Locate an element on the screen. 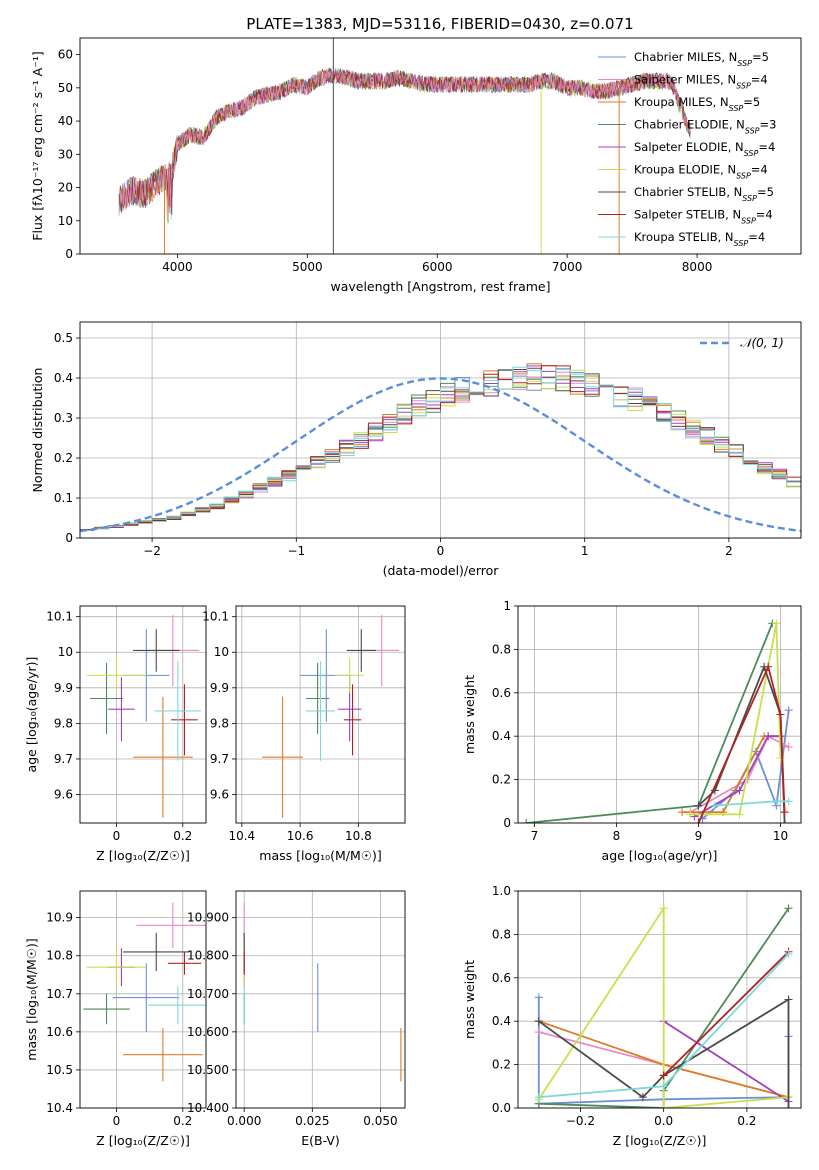  y-tick-label: 10.6 is located at coordinates (59, 1032).